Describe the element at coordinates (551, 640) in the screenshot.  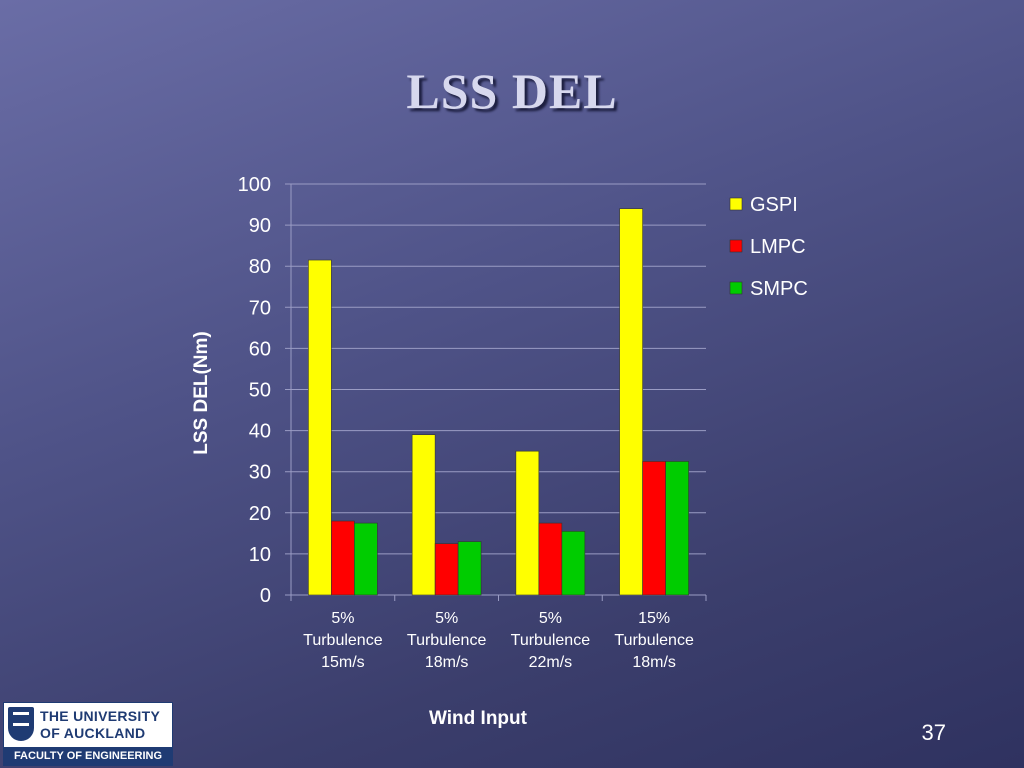
I see `x-category-label: 5% Turbulence 22m/s` at that location.